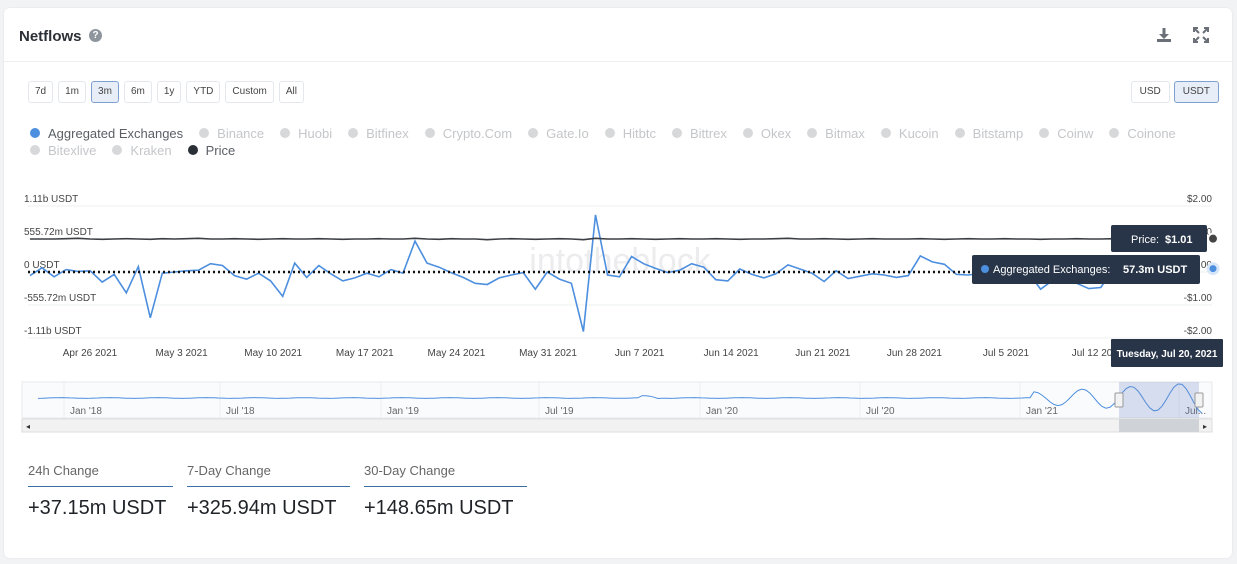  I want to click on legend-item: Aggregated Exchanges, so click(106, 133).